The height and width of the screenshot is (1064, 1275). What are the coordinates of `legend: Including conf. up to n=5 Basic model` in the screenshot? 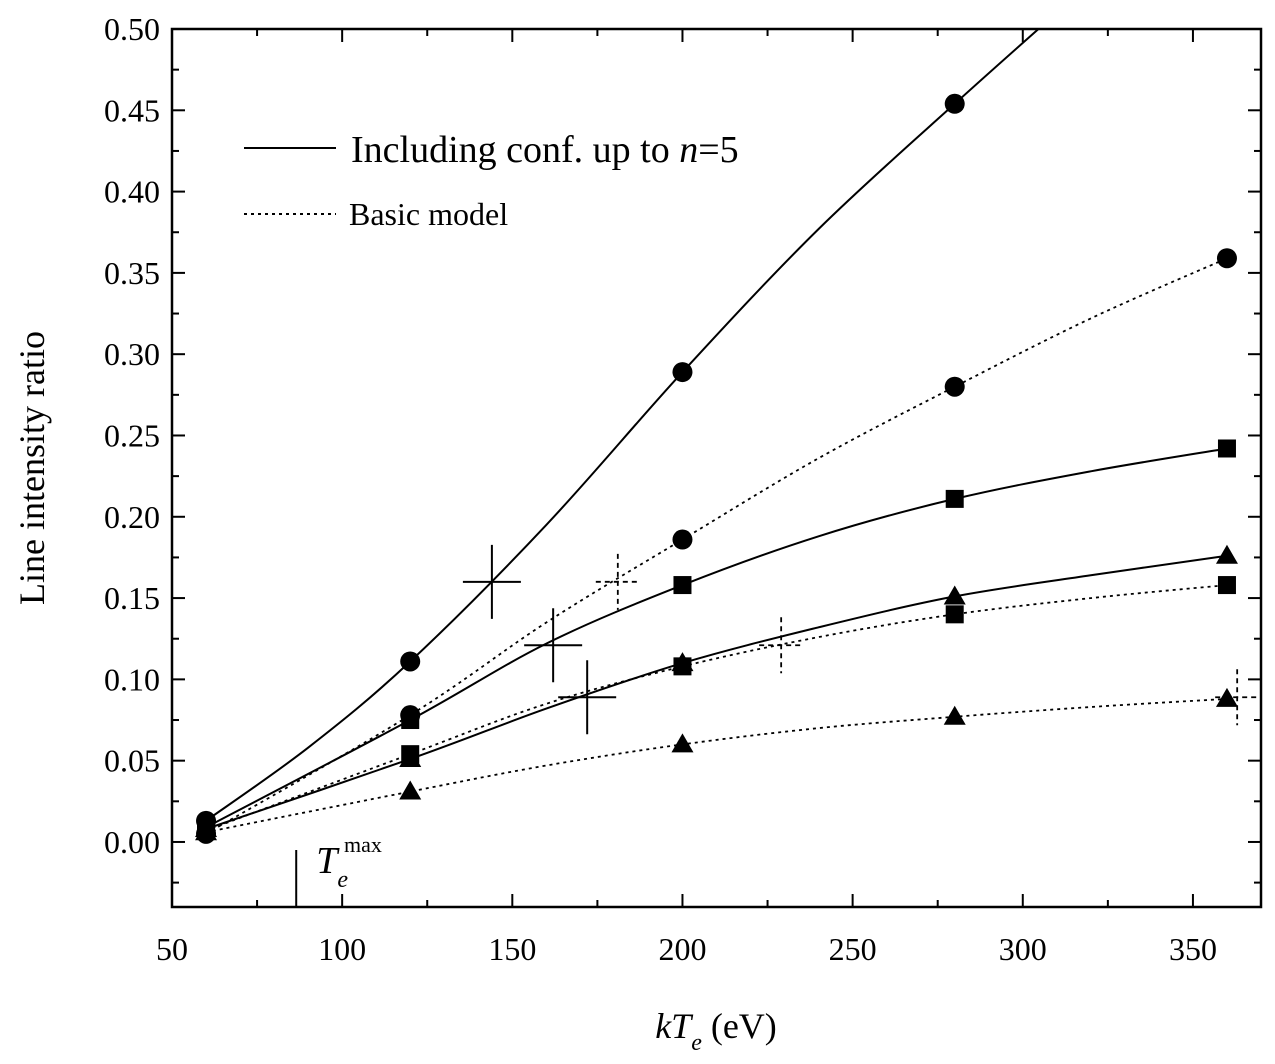 It's located at (491, 180).